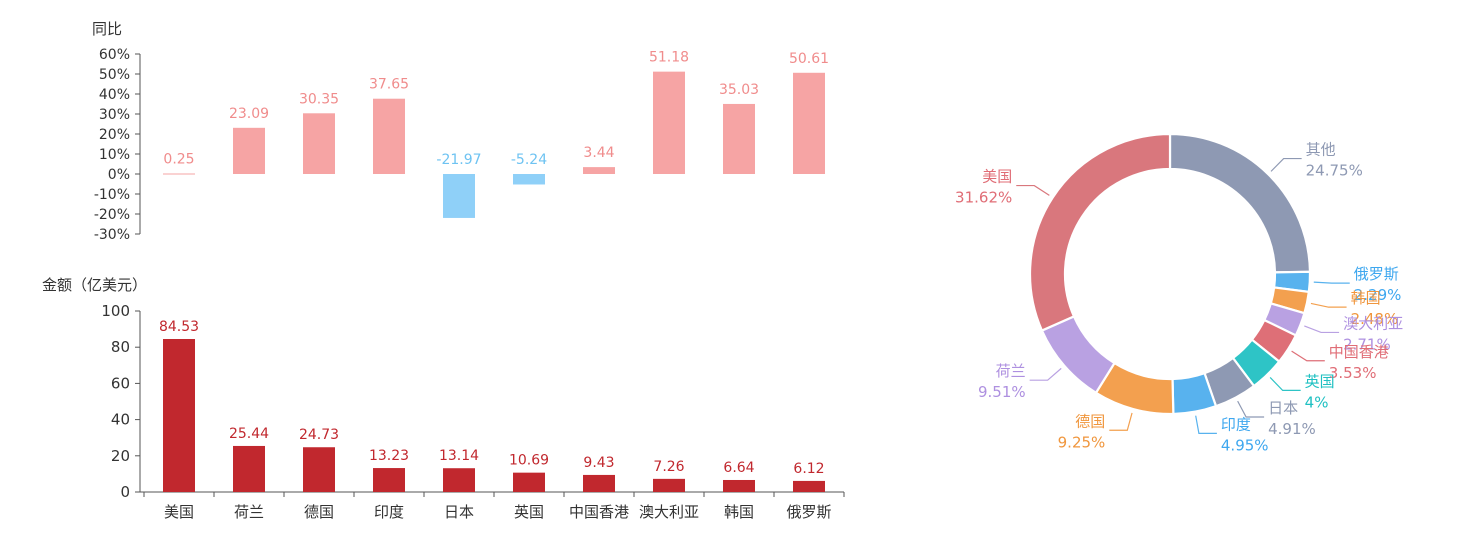  What do you see at coordinates (1090, 421) in the screenshot?
I see `donut-slice-name: 德国` at bounding box center [1090, 421].